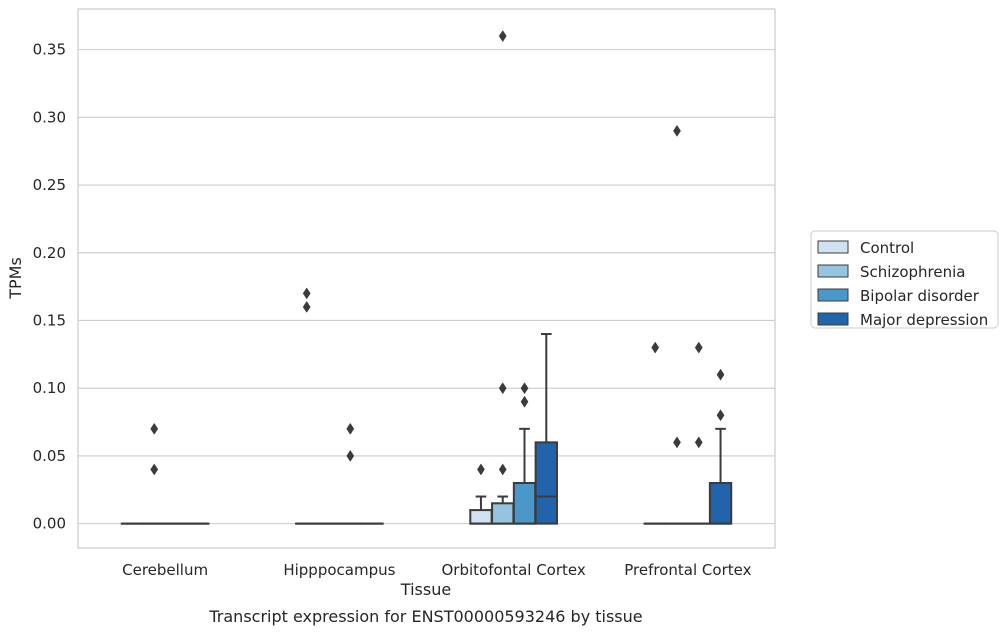 This screenshot has width=1007, height=634. I want to click on legend-entry: Bipolar disorder, so click(920, 296).